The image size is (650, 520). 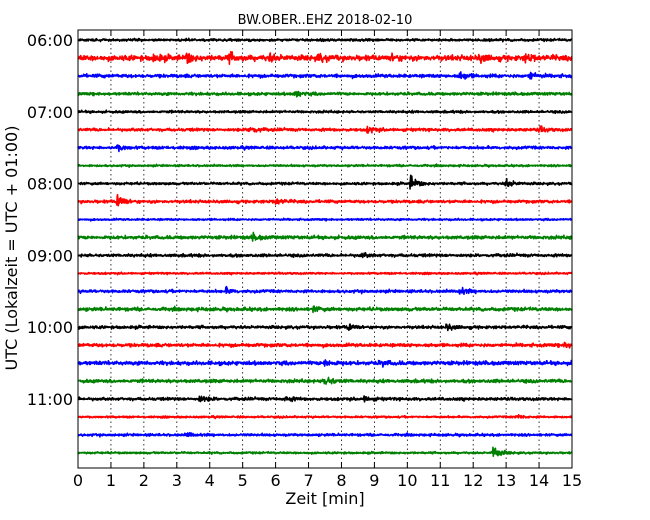 What do you see at coordinates (111, 480) in the screenshot?
I see `x-tick-label: 1` at bounding box center [111, 480].